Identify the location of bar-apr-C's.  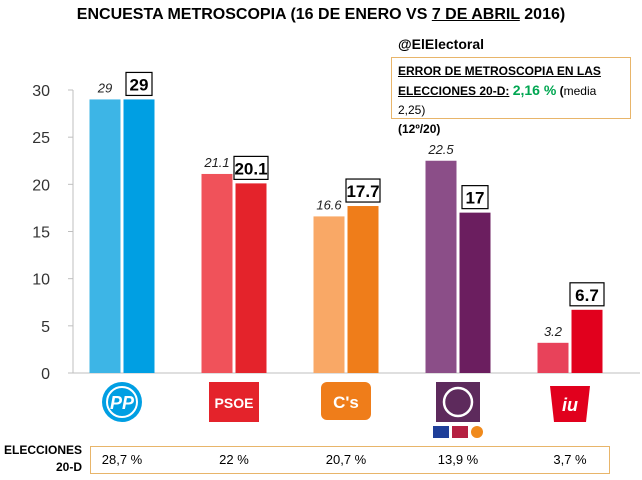
(363, 289).